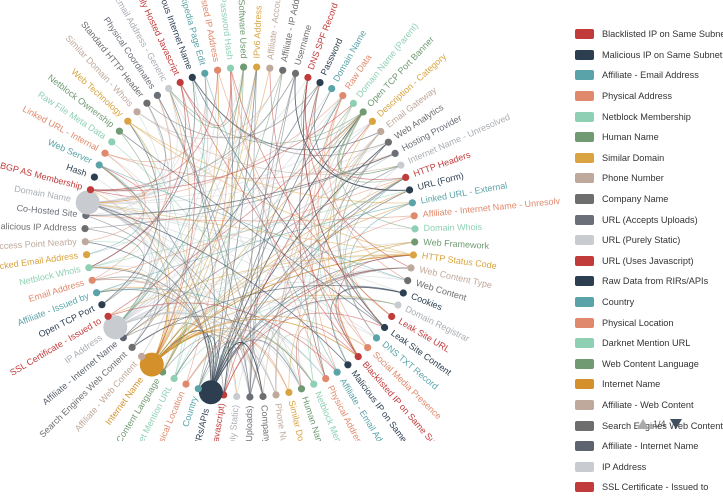  I want to click on legend-item: SSL Certificate - Issued to, so click(649, 487).